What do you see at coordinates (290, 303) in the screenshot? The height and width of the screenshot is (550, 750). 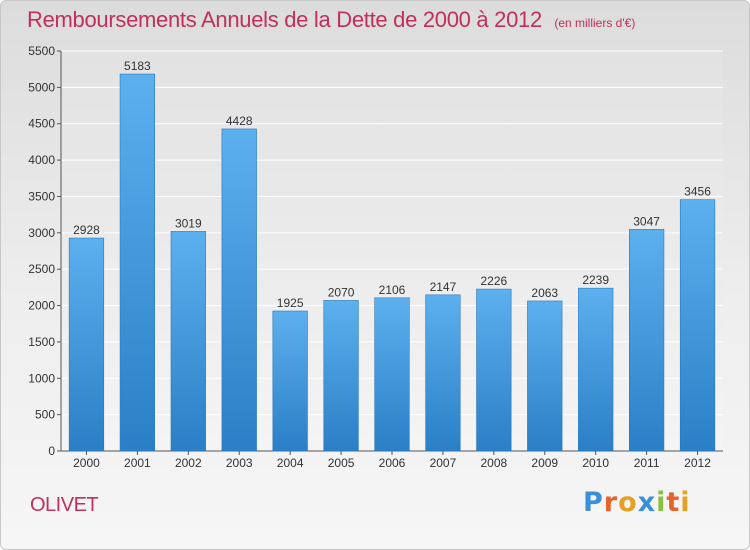 I see `bar-value-label: 1925` at bounding box center [290, 303].